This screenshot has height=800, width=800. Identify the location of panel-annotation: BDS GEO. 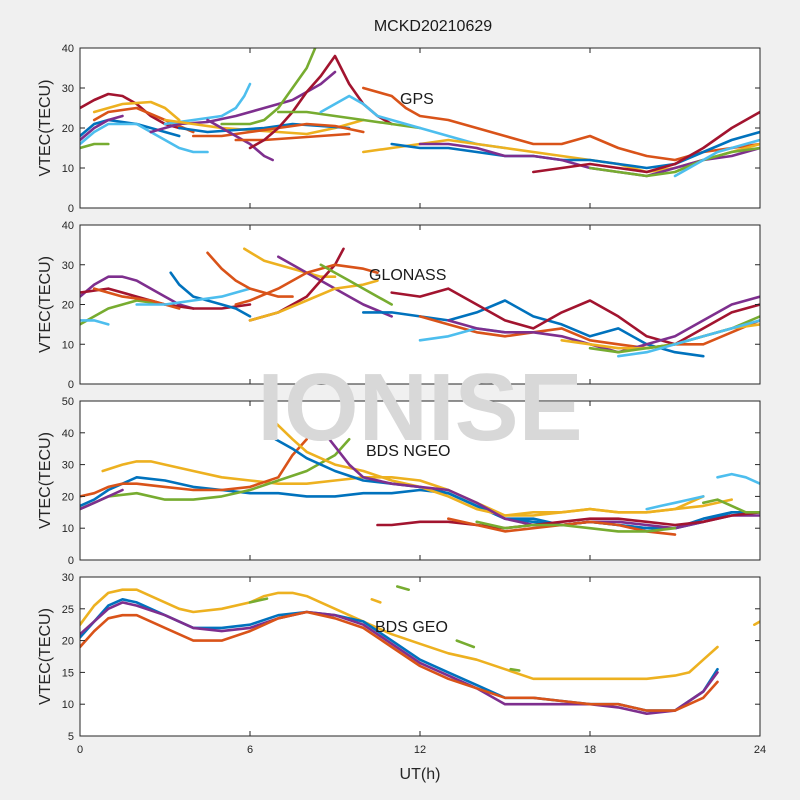
(411, 627).